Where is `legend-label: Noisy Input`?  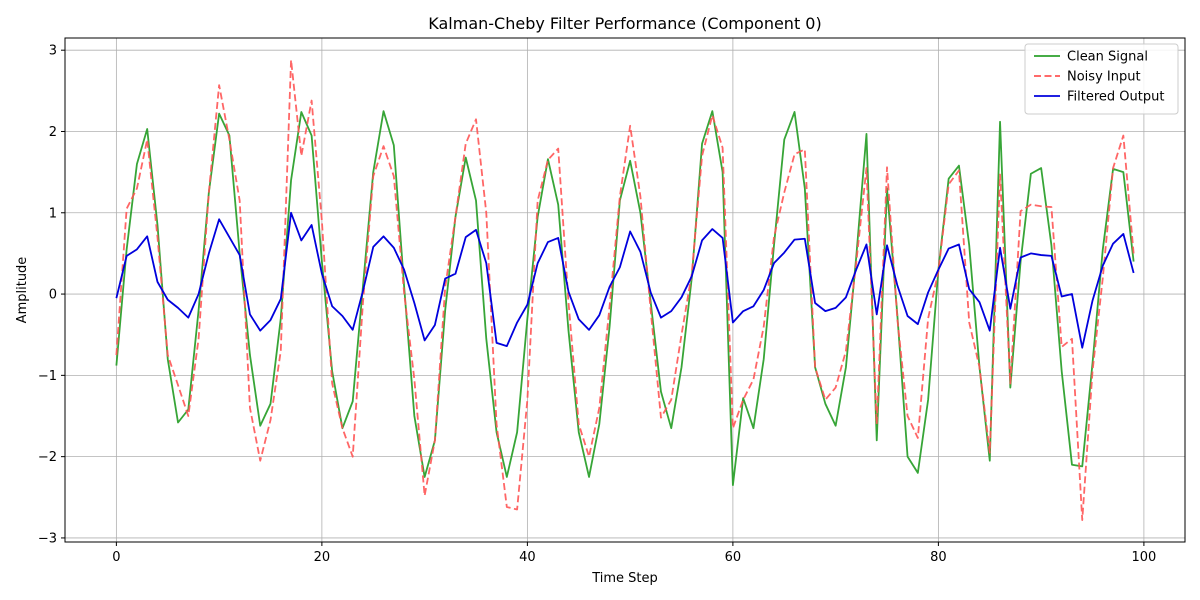
legend-label: Noisy Input is located at coordinates (1104, 77).